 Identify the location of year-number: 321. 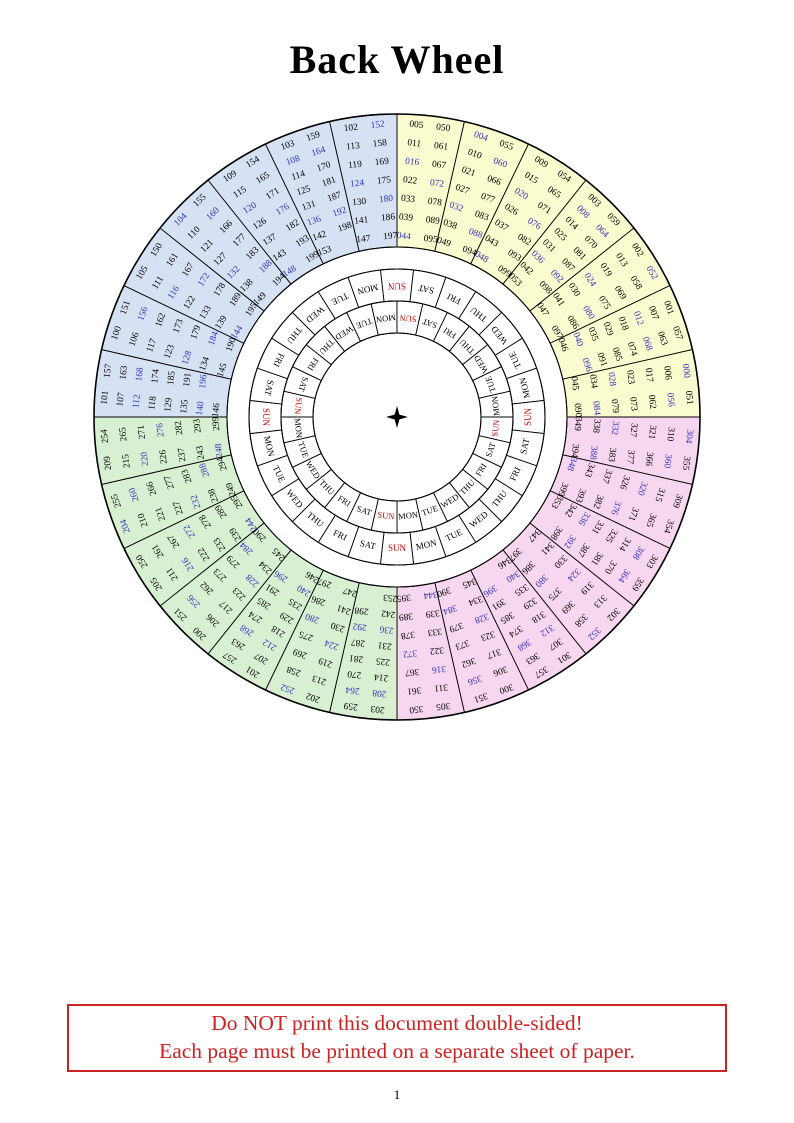
(652, 432).